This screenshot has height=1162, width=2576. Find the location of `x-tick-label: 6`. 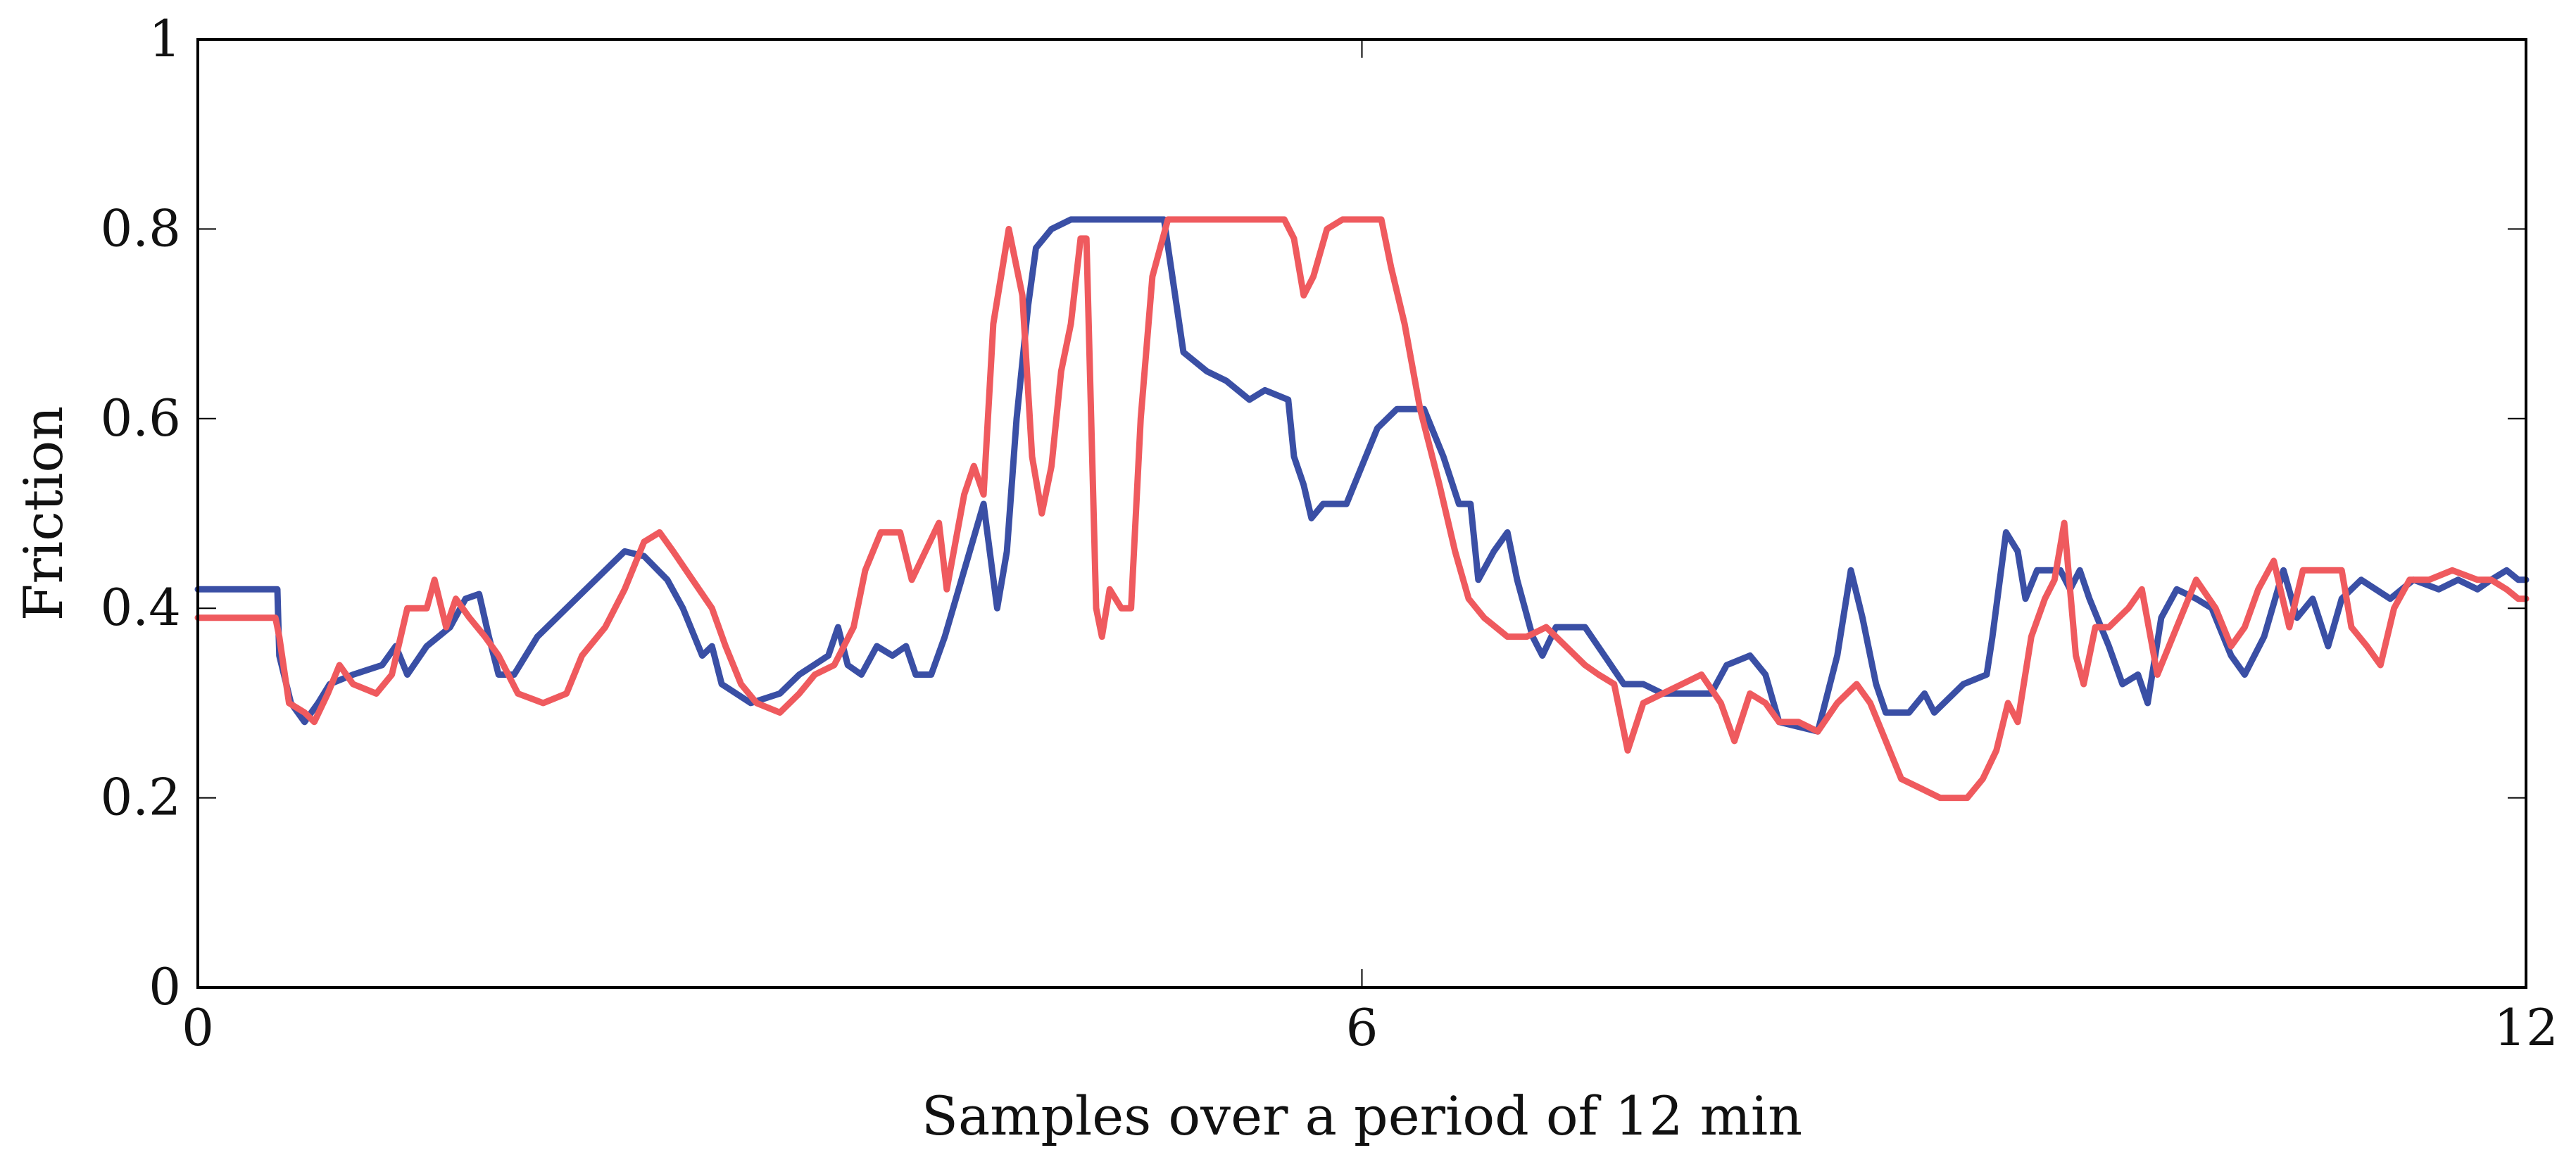

x-tick-label: 6 is located at coordinates (1362, 1028).